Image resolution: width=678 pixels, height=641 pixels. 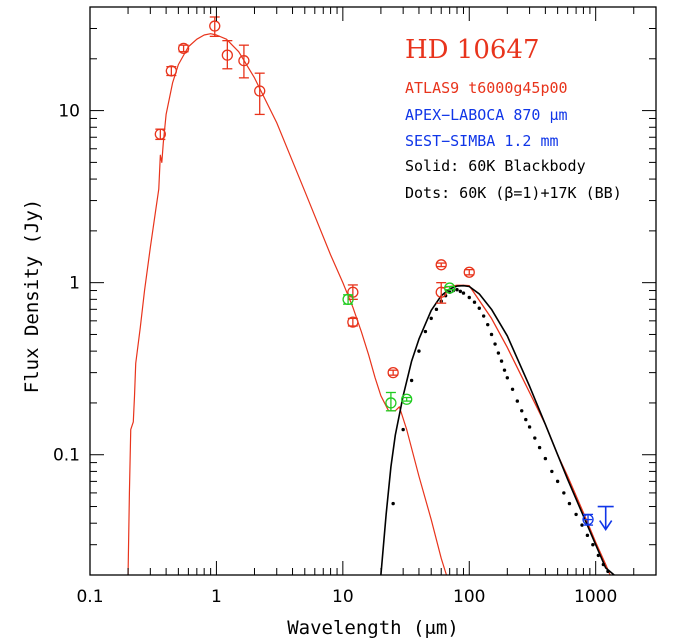 I want to click on legend-entry-simba: SEST−SIMBA 1.2 mm, so click(x=482, y=141).